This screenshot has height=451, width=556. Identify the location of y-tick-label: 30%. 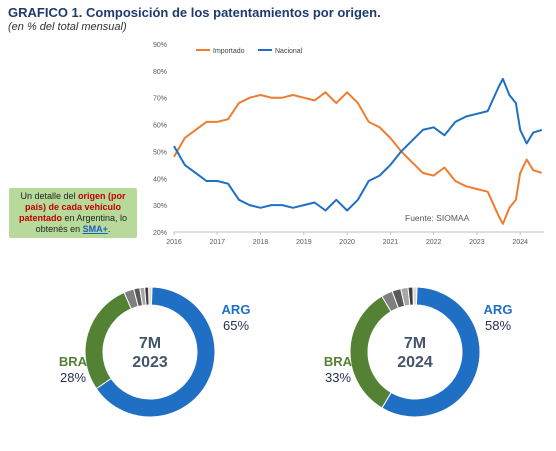
(160, 206).